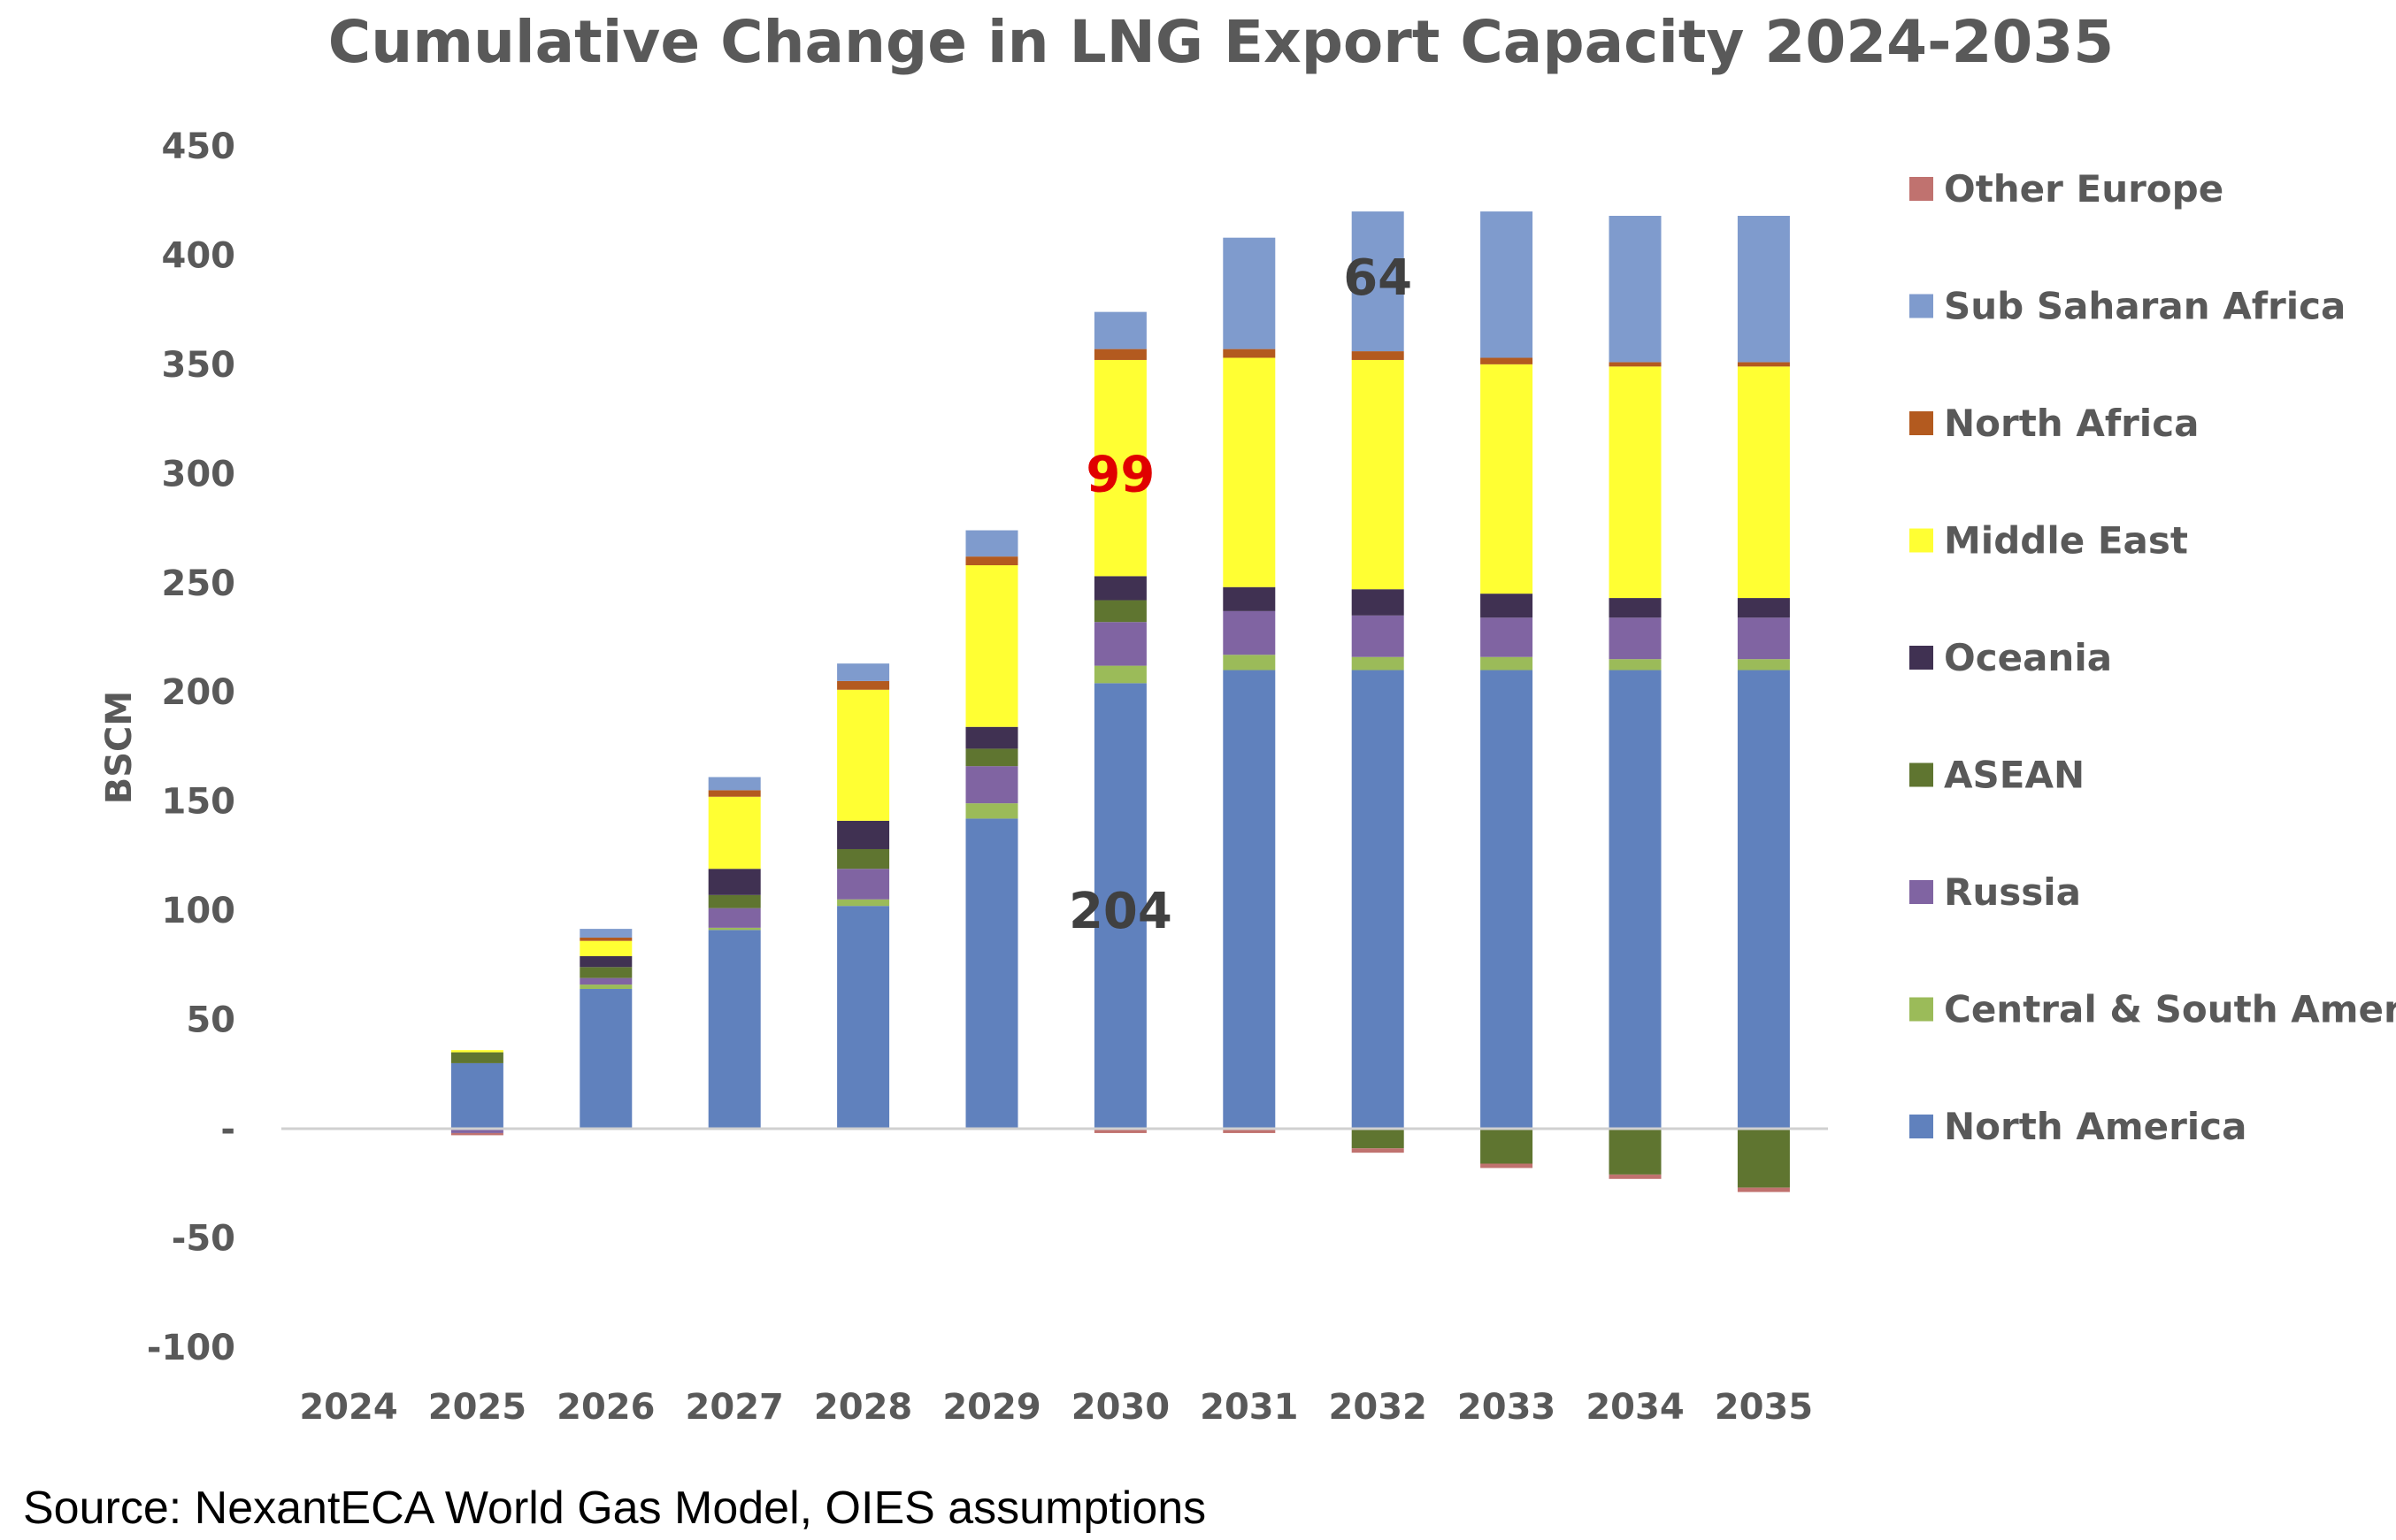 The height and width of the screenshot is (1540, 2396). What do you see at coordinates (863, 1407) in the screenshot?
I see `x-tick-label: 2028` at bounding box center [863, 1407].